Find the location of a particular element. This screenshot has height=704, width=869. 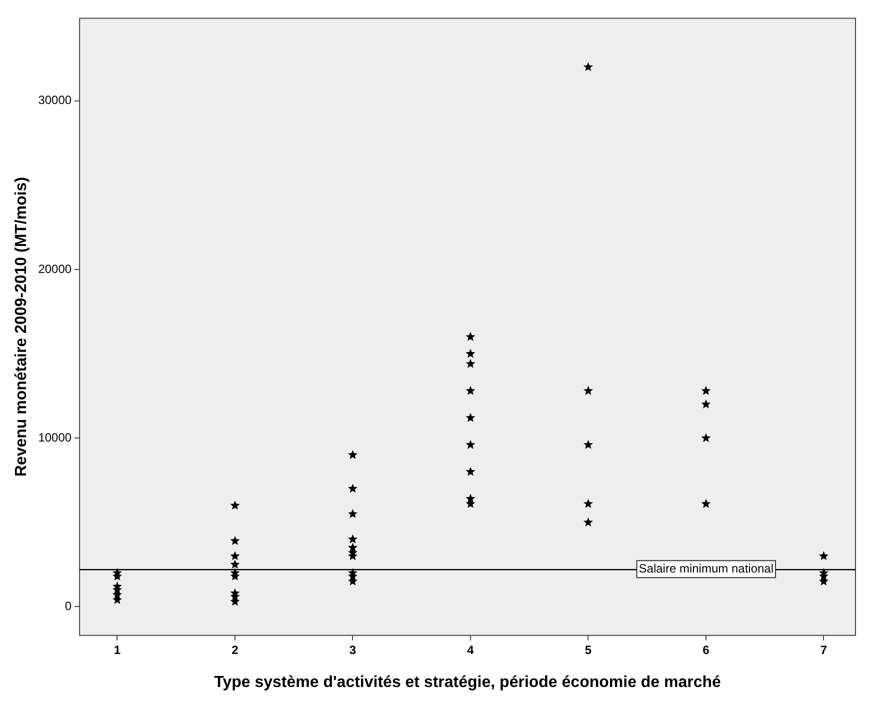

x-tick-label: 3 is located at coordinates (352, 649).